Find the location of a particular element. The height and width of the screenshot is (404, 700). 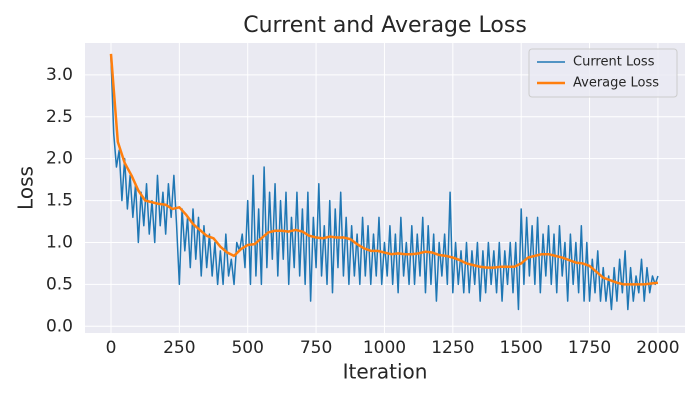

x-tick-label: 1500 is located at coordinates (521, 348).